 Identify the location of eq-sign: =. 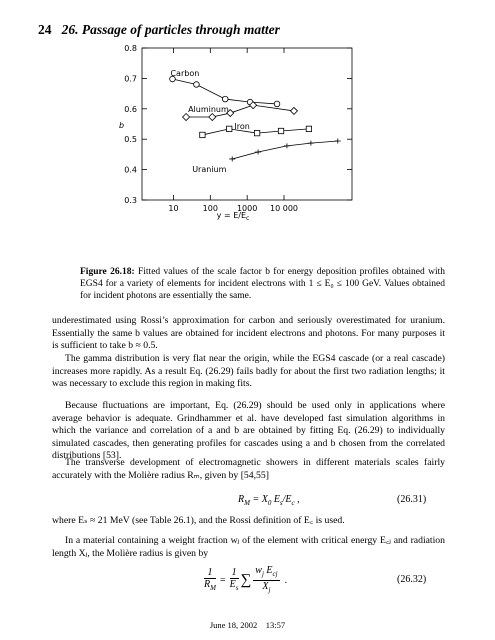
(222, 580).